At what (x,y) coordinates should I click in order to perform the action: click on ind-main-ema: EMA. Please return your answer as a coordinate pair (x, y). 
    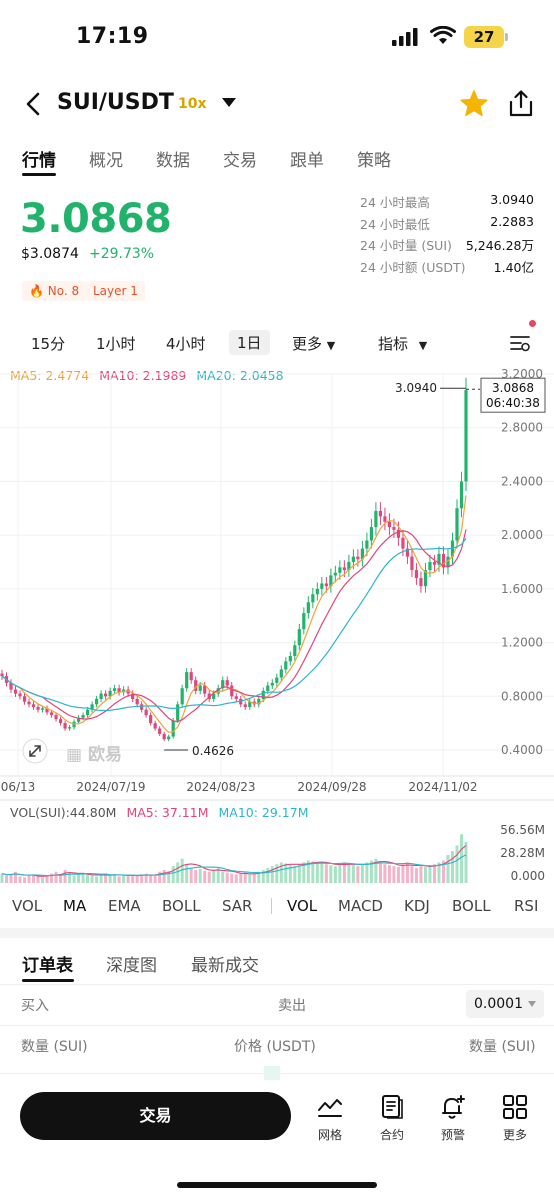
    Looking at the image, I should click on (124, 906).